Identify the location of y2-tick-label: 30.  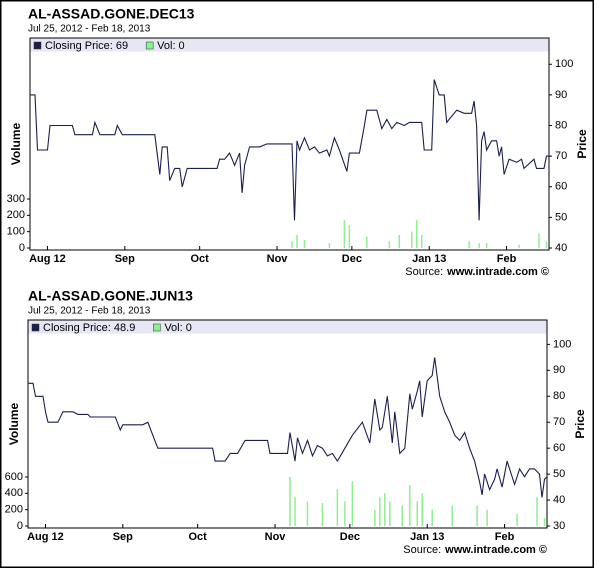
(559, 526).